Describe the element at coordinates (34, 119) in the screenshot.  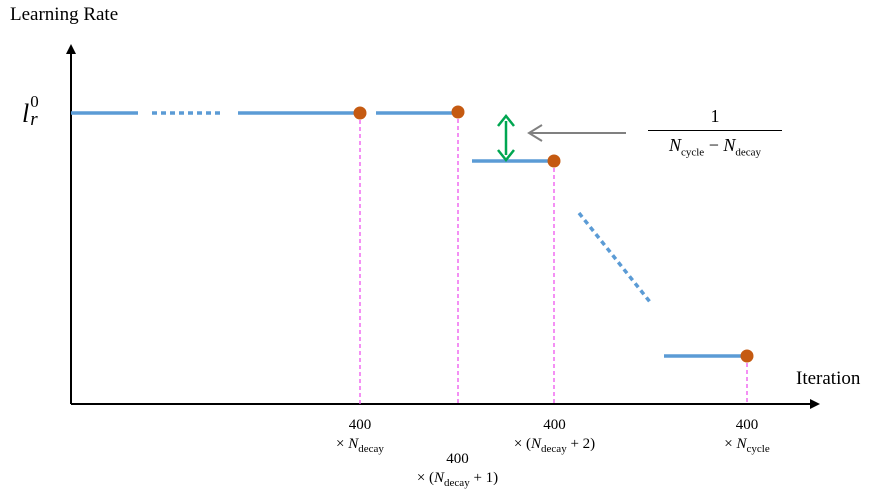
I see `y-tick-sub: r` at that location.